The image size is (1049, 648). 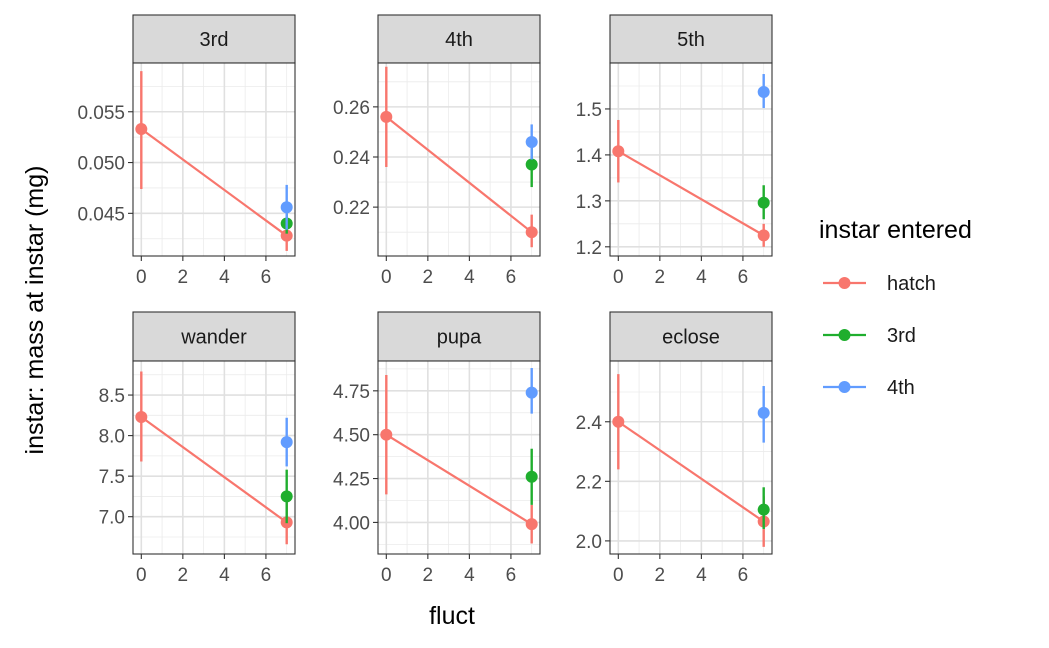 I want to click on y-tick-label: 0.24, so click(x=351, y=158).